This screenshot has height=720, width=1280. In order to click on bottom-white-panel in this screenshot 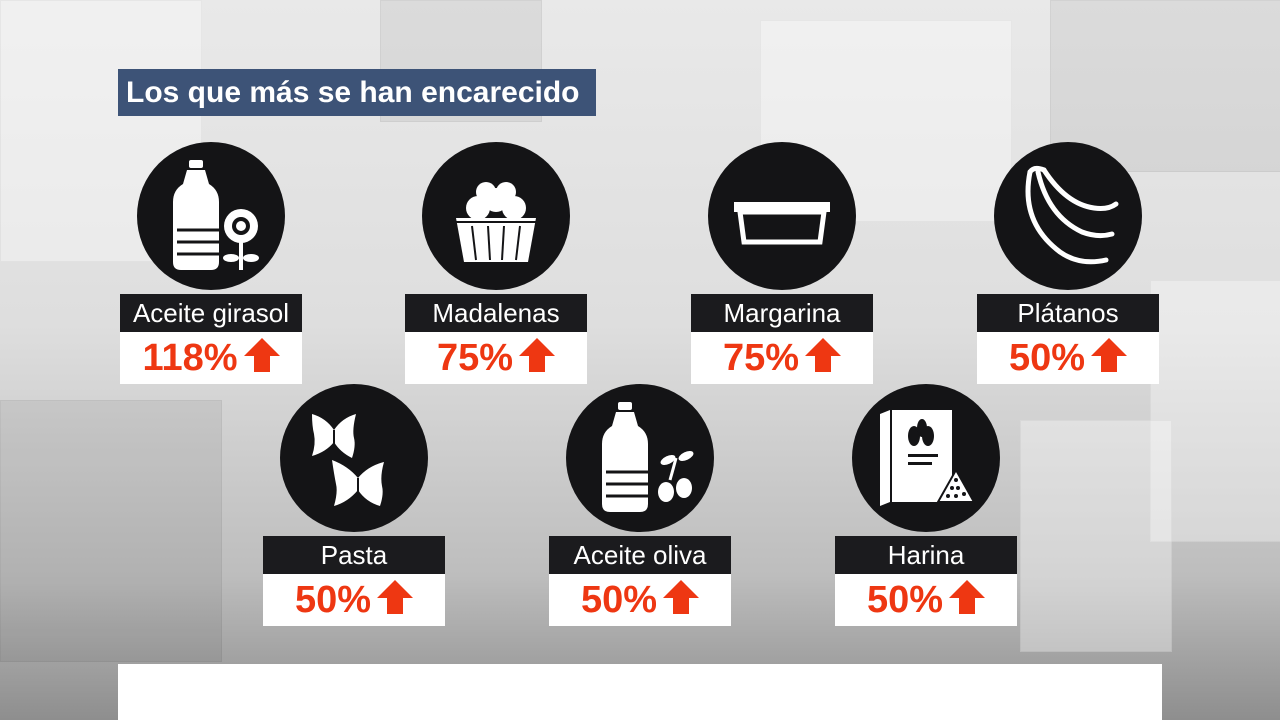, I will do `click(640, 692)`.